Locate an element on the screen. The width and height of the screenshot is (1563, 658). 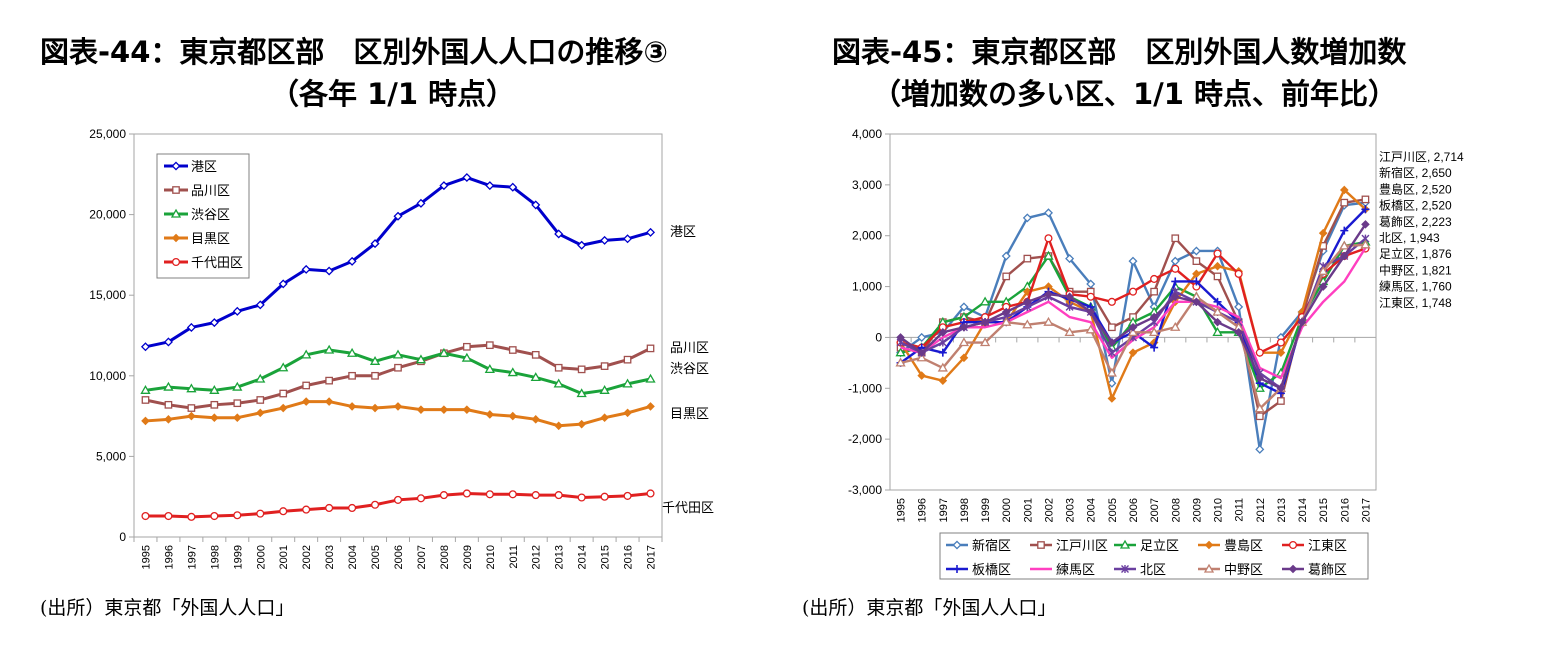
legend-label: 豊島区 is located at coordinates (1243, 545).